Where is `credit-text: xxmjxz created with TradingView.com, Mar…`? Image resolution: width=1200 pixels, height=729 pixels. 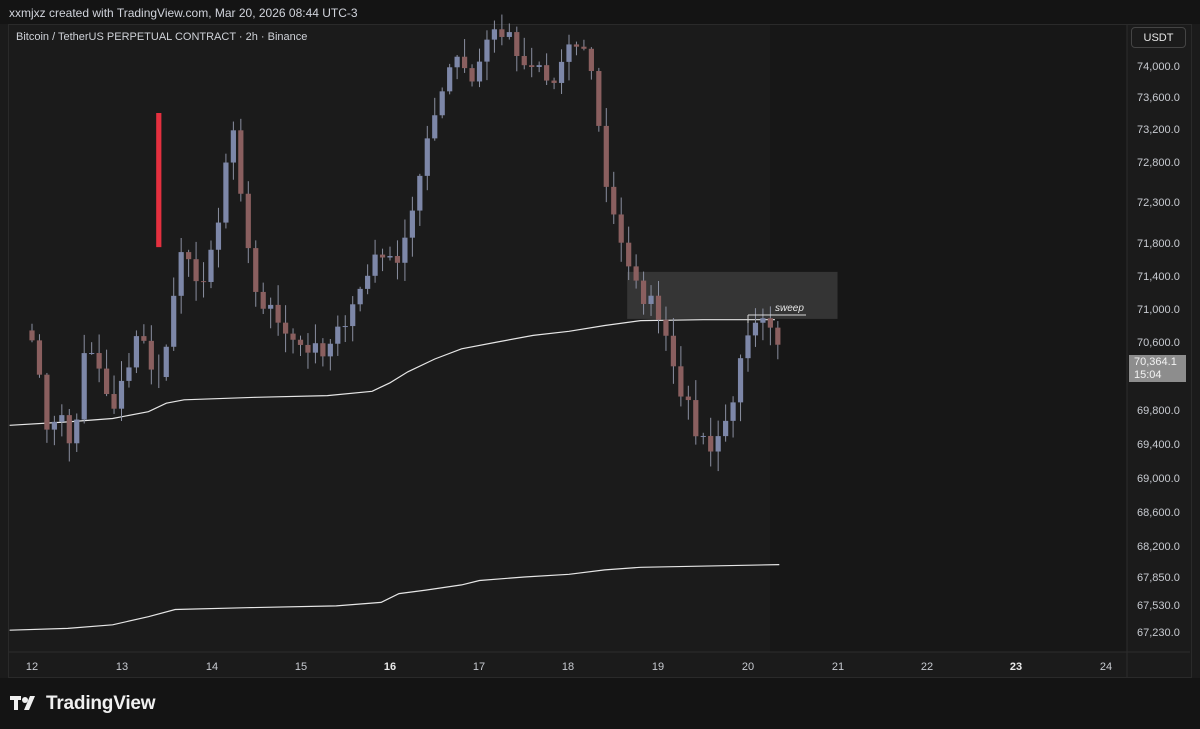 credit-text: xxmjxz created with TradingView.com, Mar… is located at coordinates (183, 13).